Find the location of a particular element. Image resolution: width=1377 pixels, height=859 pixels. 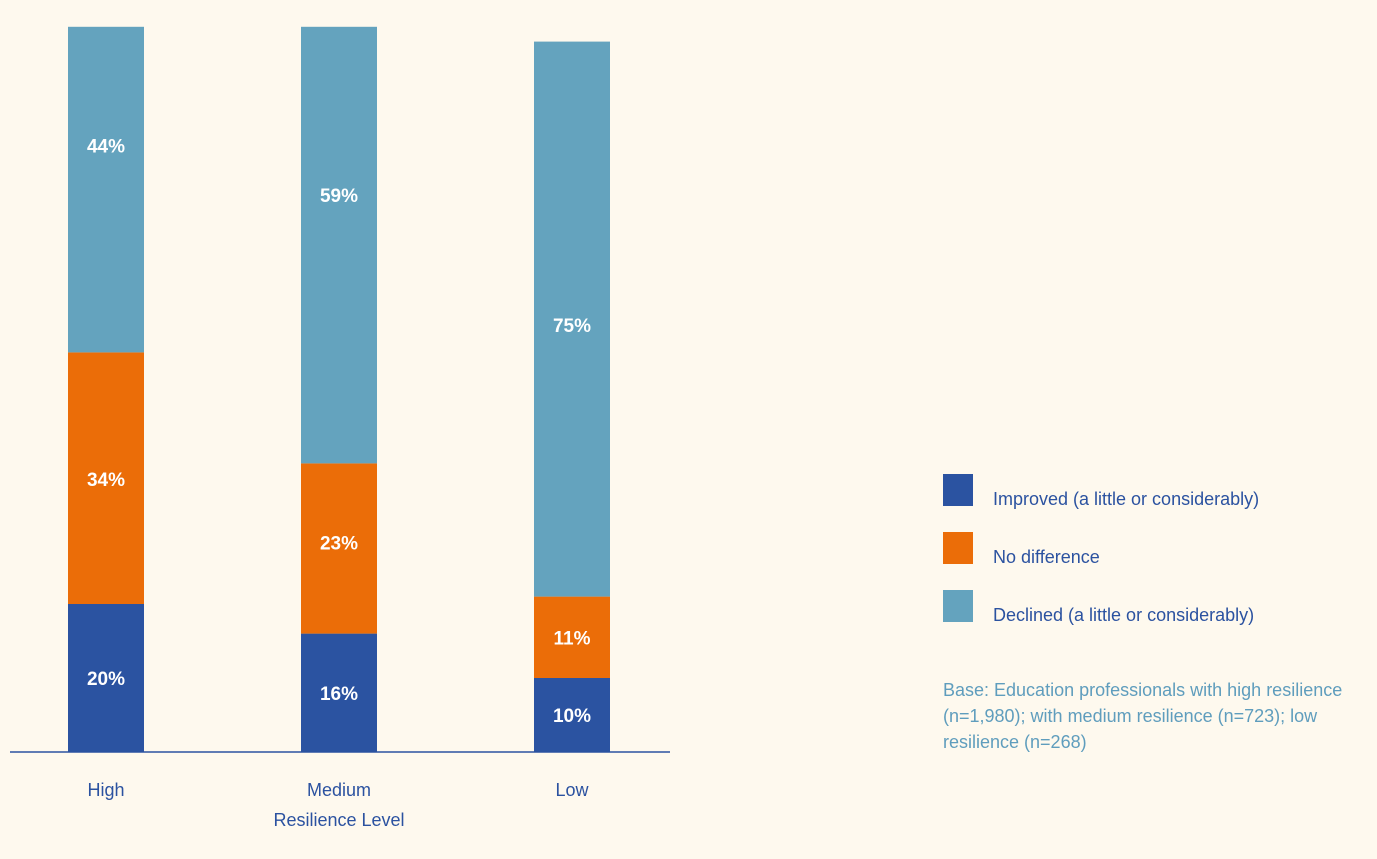

bar-segment-high-no-difference is located at coordinates (106, 478).